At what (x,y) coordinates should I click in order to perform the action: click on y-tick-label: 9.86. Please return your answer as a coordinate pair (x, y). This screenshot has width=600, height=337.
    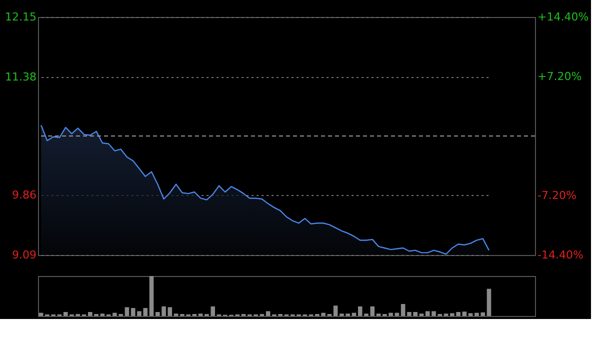
    Looking at the image, I should click on (24, 195).